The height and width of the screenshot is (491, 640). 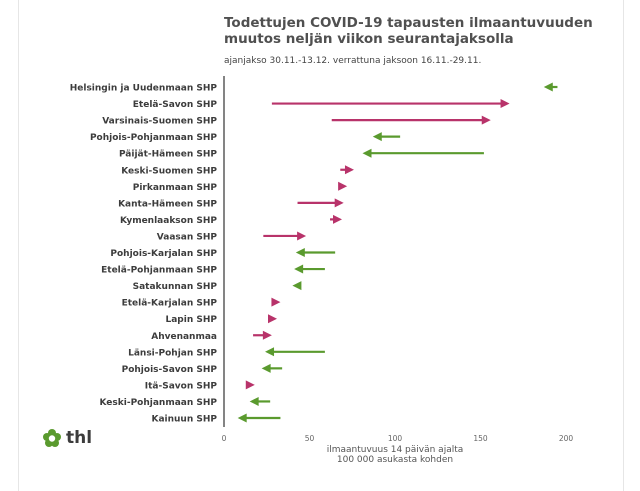 What do you see at coordinates (175, 105) in the screenshot?
I see `category-label: Etelä-Savon SHP` at bounding box center [175, 105].